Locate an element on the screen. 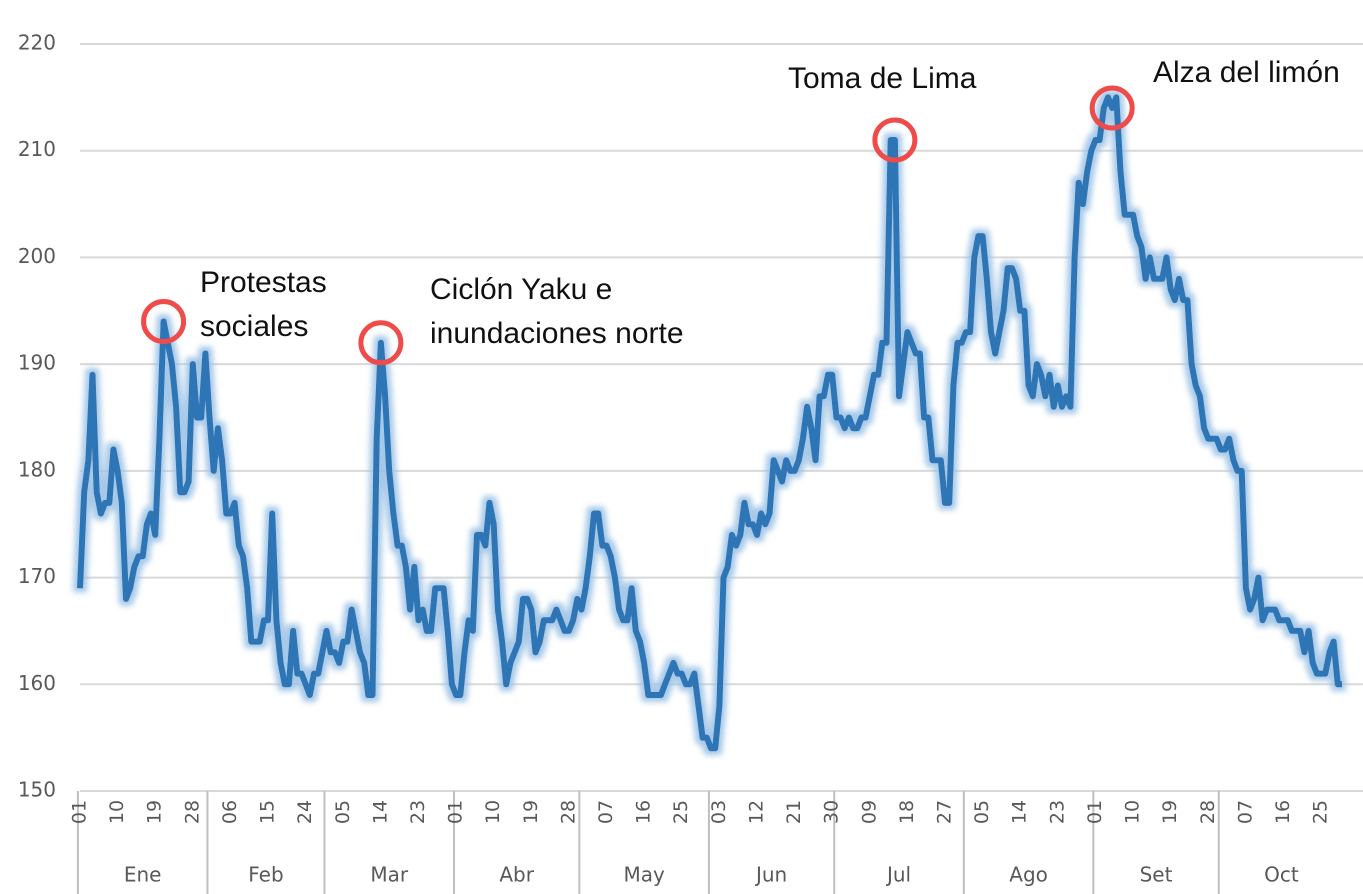  y-tick-label: 170 is located at coordinates (37, 576).